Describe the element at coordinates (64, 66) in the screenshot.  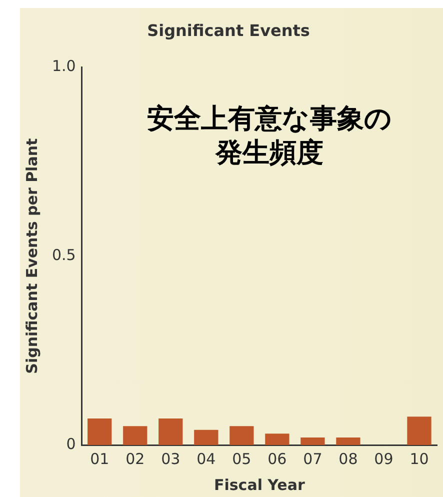
I see `y-tick-label: 1.0` at that location.